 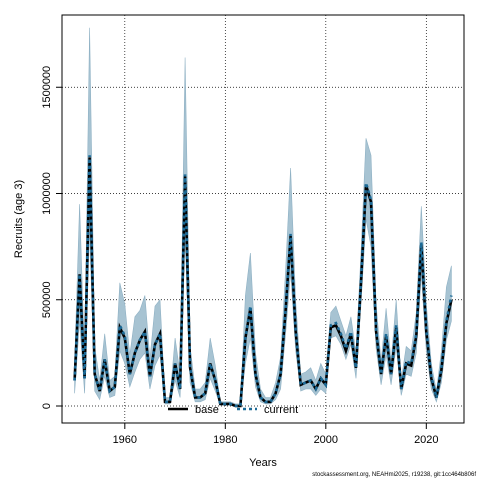 What do you see at coordinates (47, 406) in the screenshot?
I see `y-tick-label: 0` at bounding box center [47, 406].